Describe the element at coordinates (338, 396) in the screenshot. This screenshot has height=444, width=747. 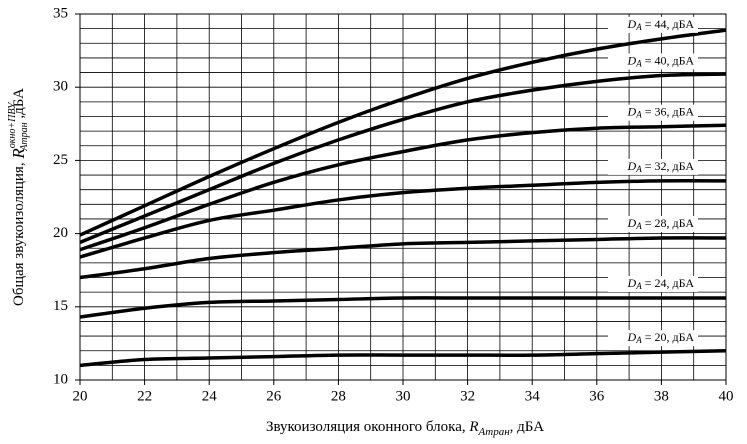
I see `x-tick-label: 28` at that location.